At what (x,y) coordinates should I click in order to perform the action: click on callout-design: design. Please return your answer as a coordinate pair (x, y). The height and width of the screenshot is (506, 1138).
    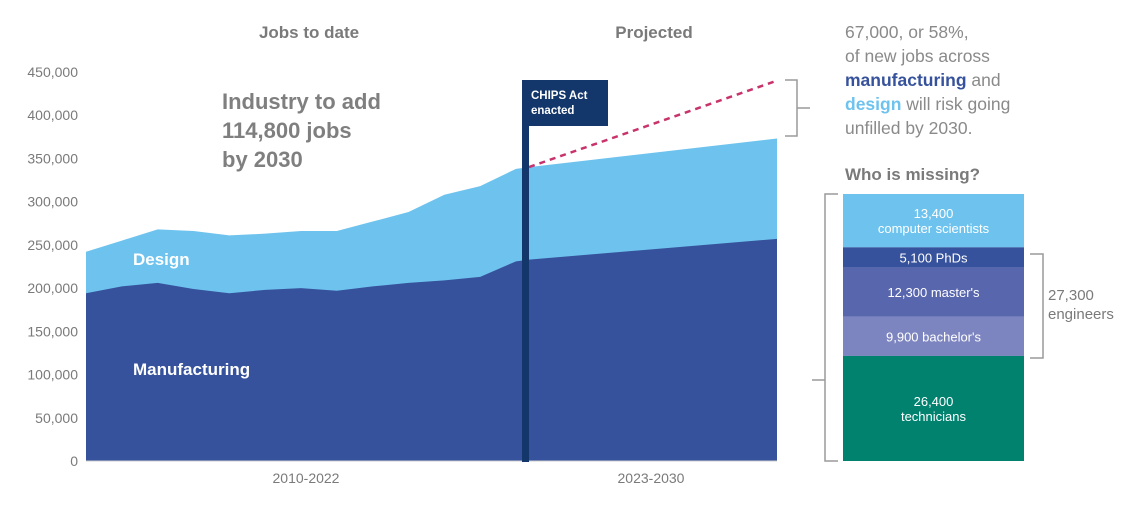
    Looking at the image, I should click on (873, 104).